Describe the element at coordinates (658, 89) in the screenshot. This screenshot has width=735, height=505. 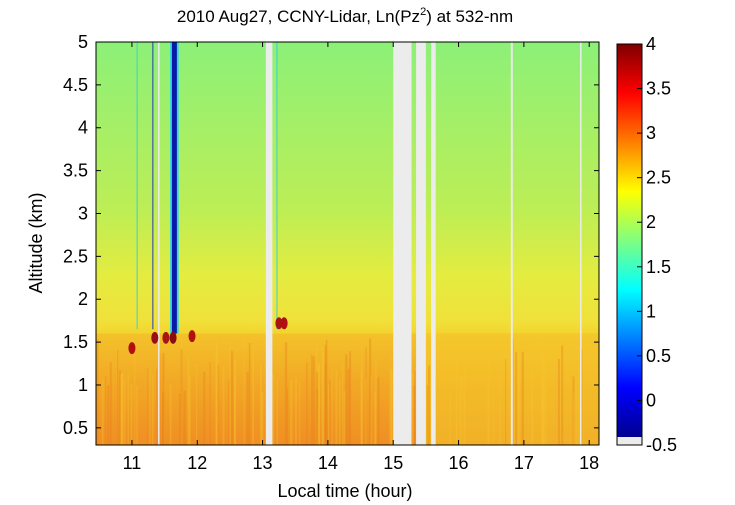
I see `colorbar-tick-label: 3.5` at that location.